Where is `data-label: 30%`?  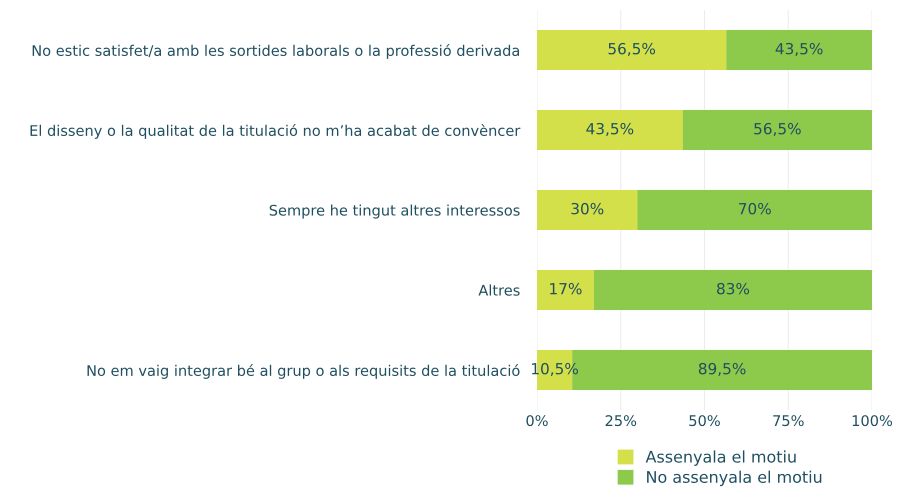 data-label: 30% is located at coordinates (587, 208).